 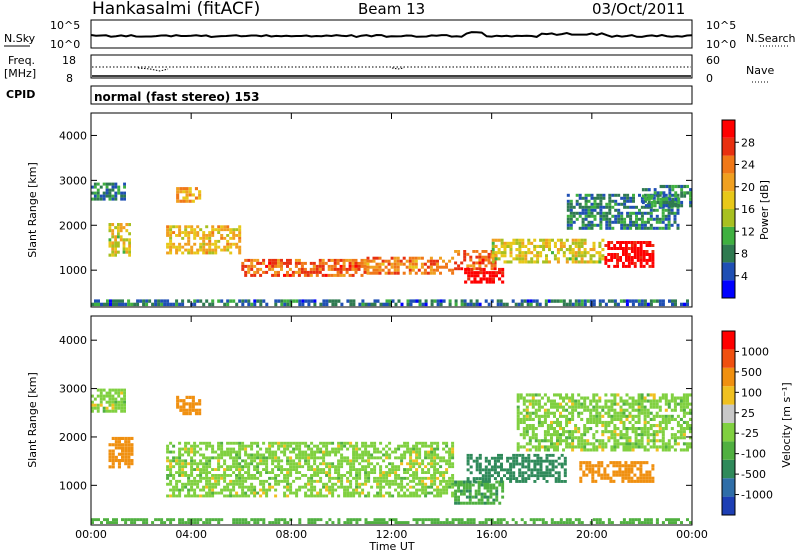 I want to click on colorbar-tick-label: -500, so click(x=753, y=474).